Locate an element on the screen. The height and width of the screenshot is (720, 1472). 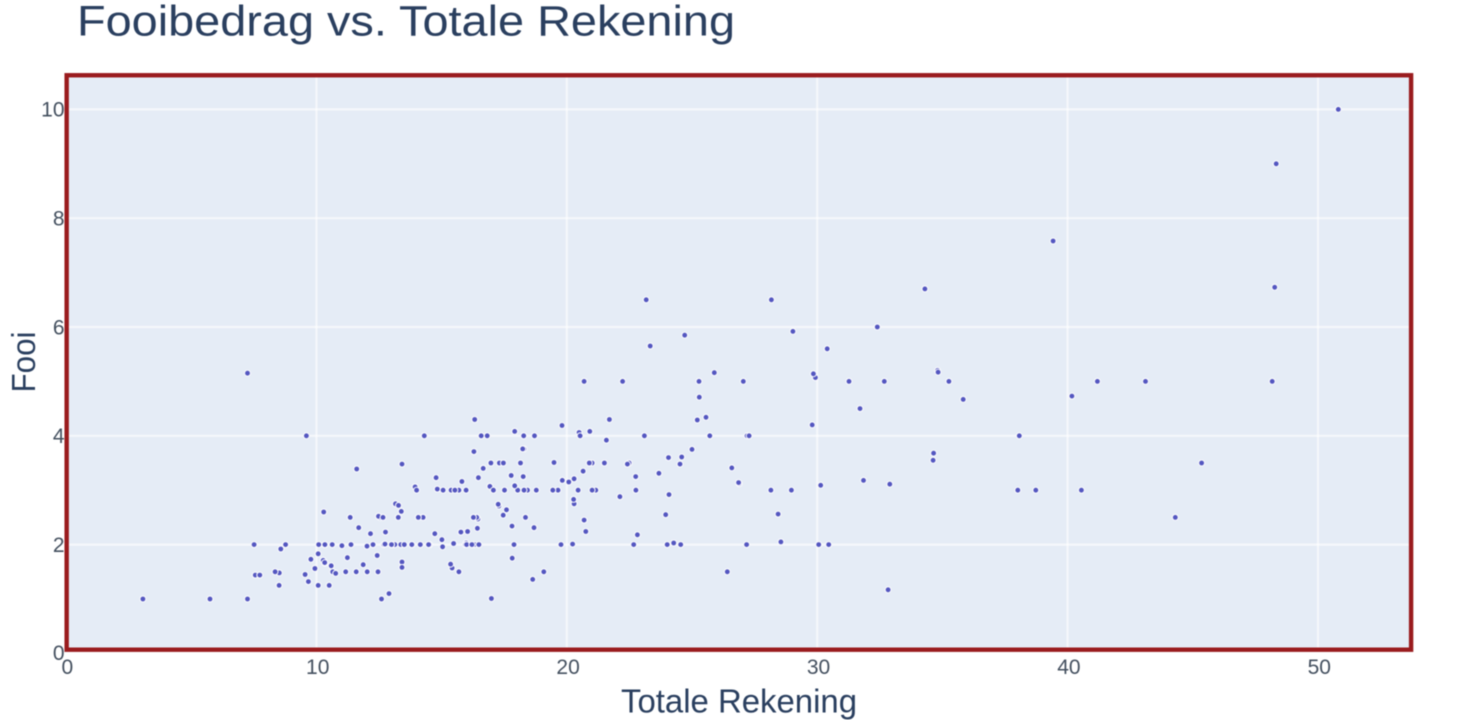
svg-text: 6 is located at coordinates (59, 327).